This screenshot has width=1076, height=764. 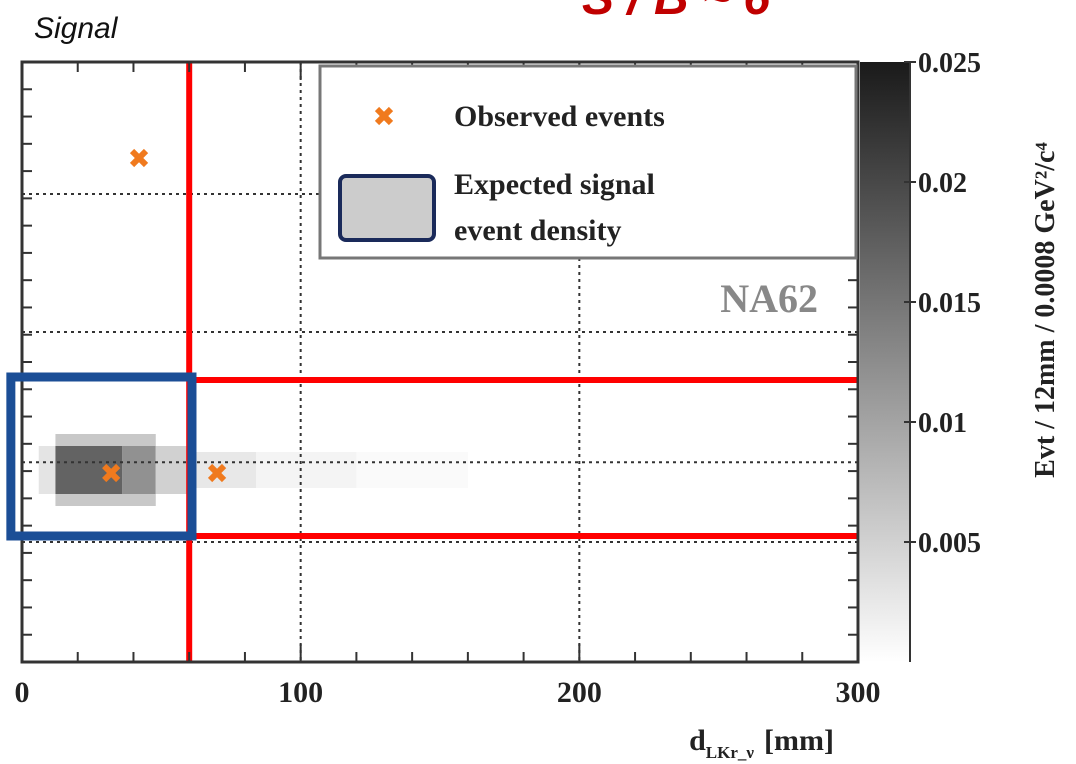 What do you see at coordinates (579, 692) in the screenshot?
I see `x-tick-label-2: 200` at bounding box center [579, 692].